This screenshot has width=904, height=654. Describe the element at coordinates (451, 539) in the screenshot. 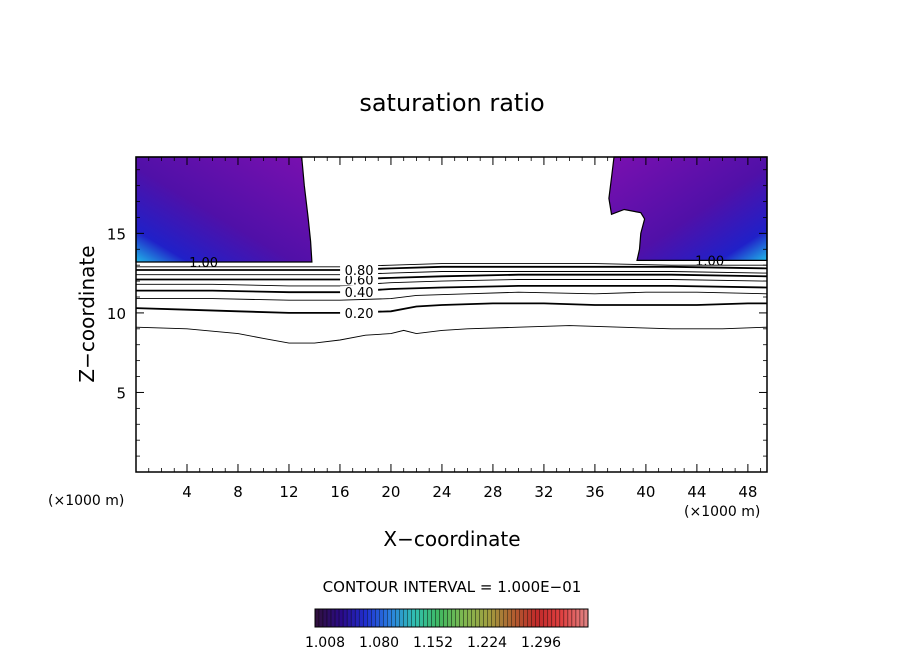

I see `x-axis-title: X−coordinate` at that location.